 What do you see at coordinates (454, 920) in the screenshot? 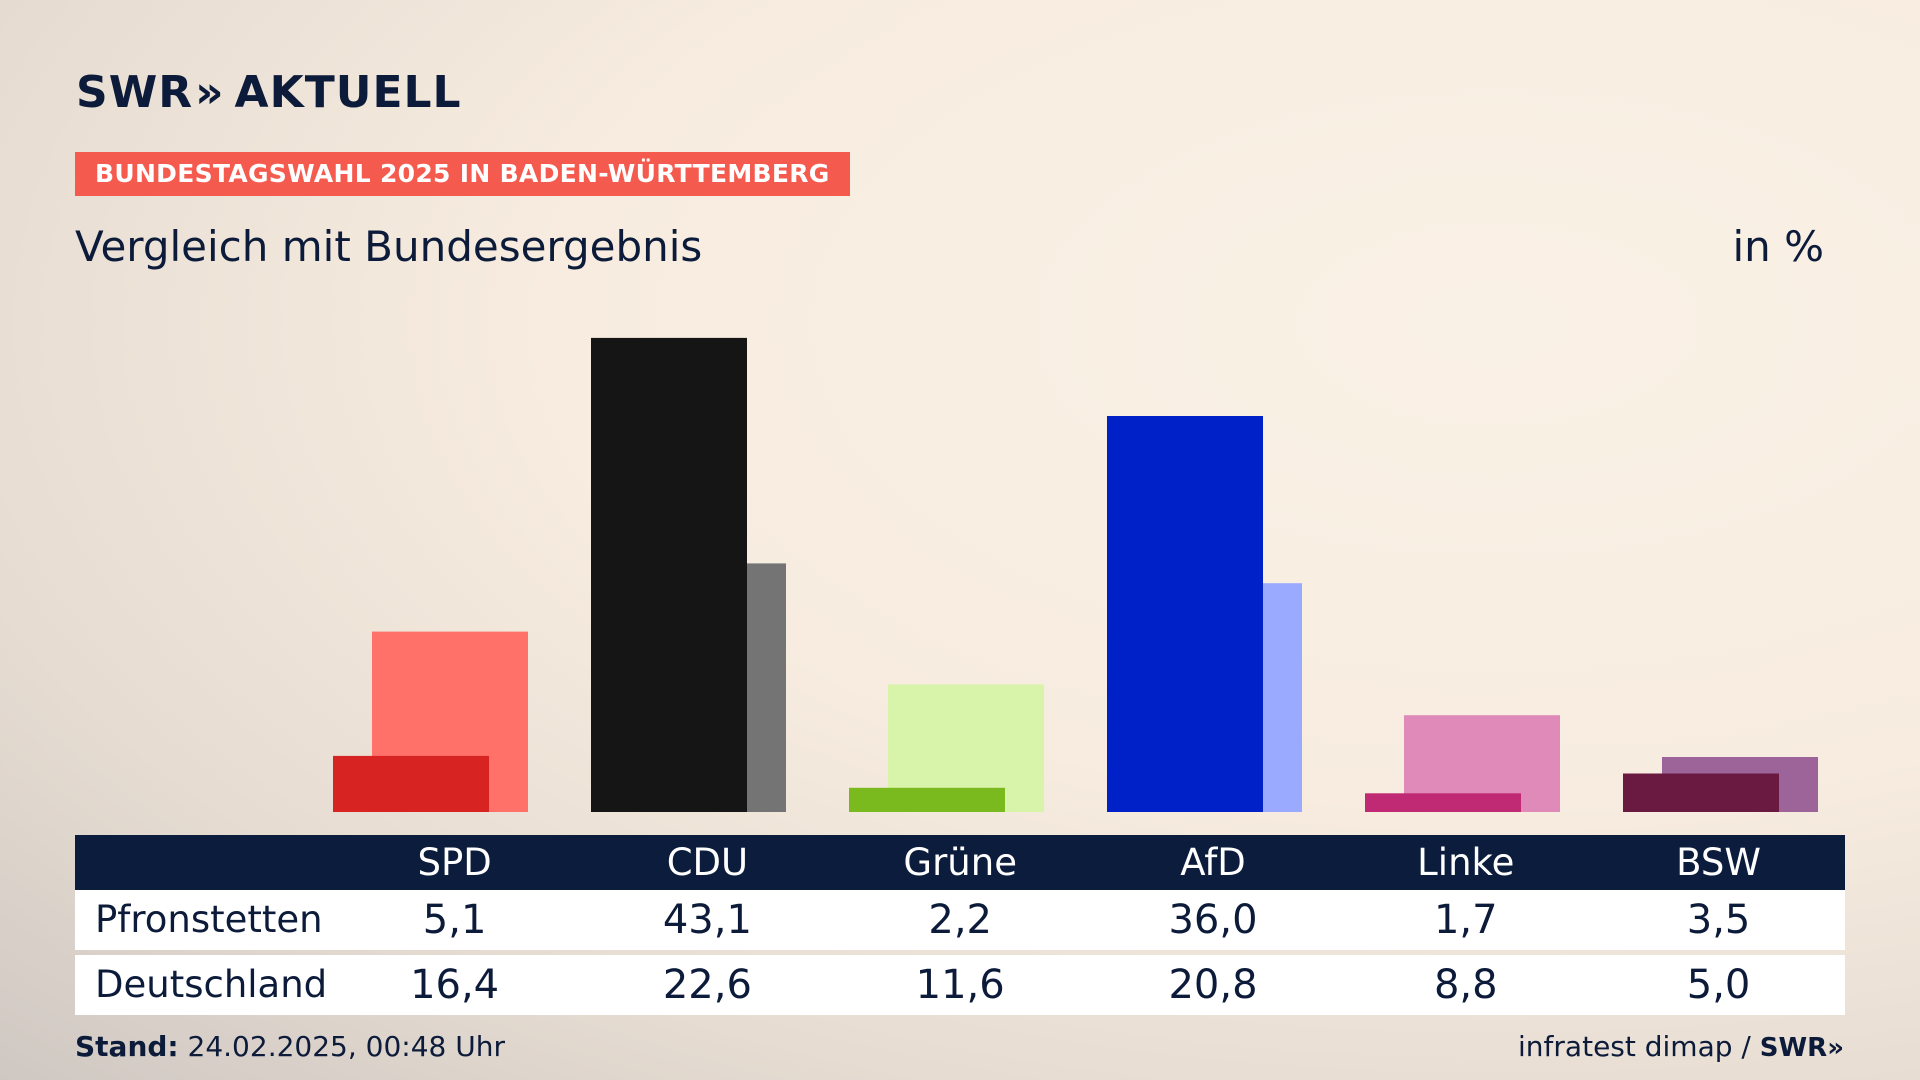
I see `value-cell: 5,1` at bounding box center [454, 920].